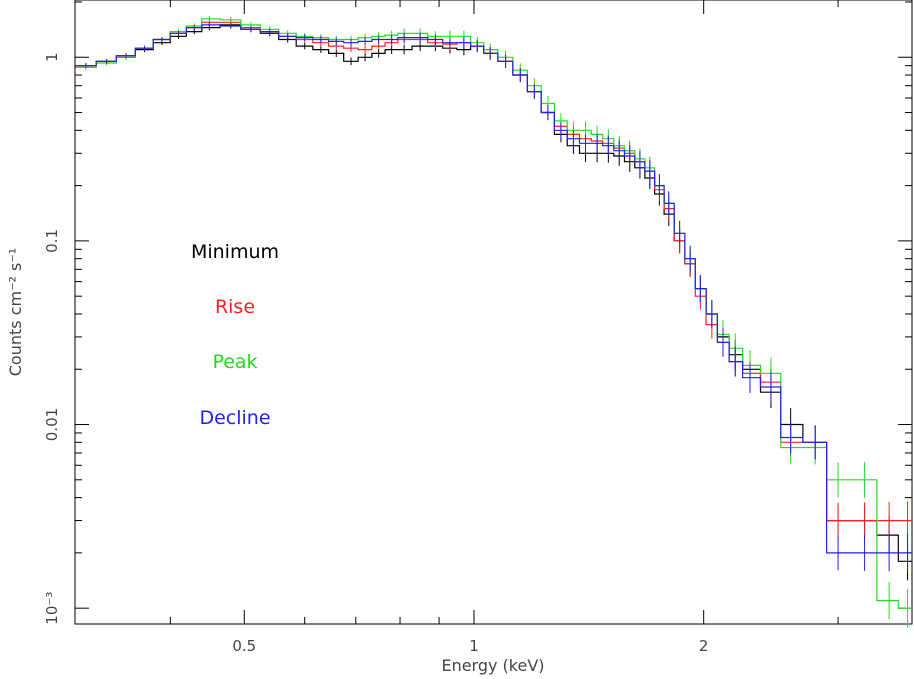 This screenshot has width=914, height=679. Describe the element at coordinates (235, 335) in the screenshot. I see `legend: Minimum Rise Peak Decline` at that location.